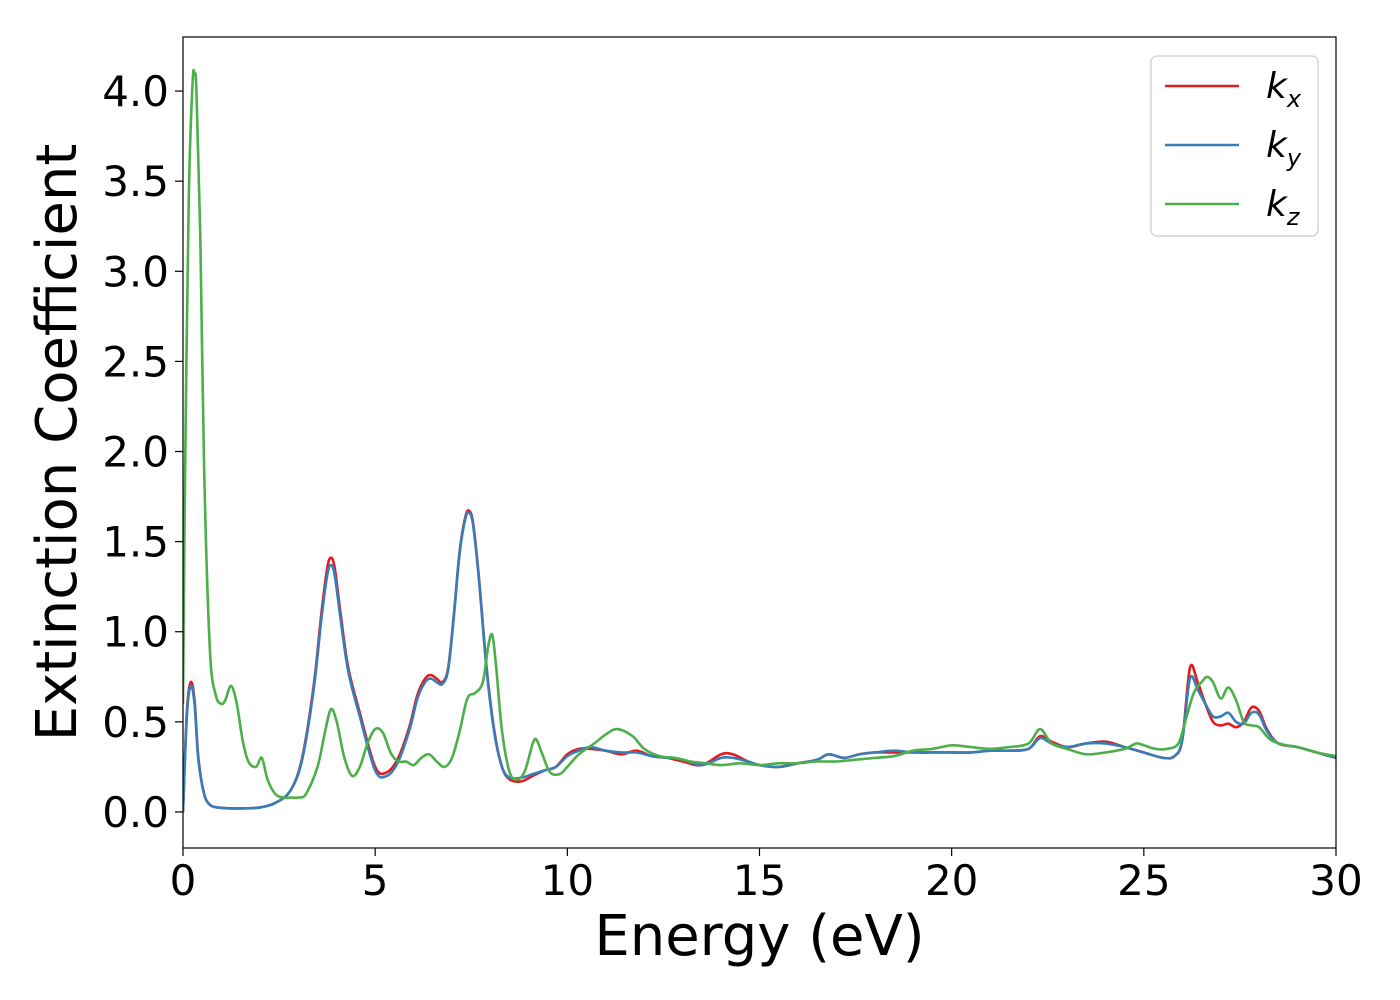 The image size is (1400, 1000). Describe the element at coordinates (183, 880) in the screenshot. I see `x-tick-label: 0` at that location.